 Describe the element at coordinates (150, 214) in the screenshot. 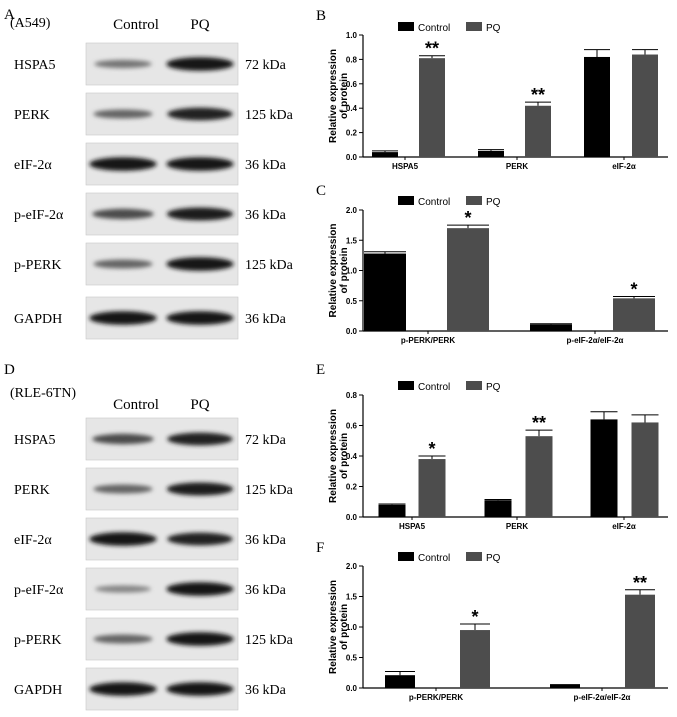

I see `blot-row: p-eIF-2α 36 kDa` at that location.